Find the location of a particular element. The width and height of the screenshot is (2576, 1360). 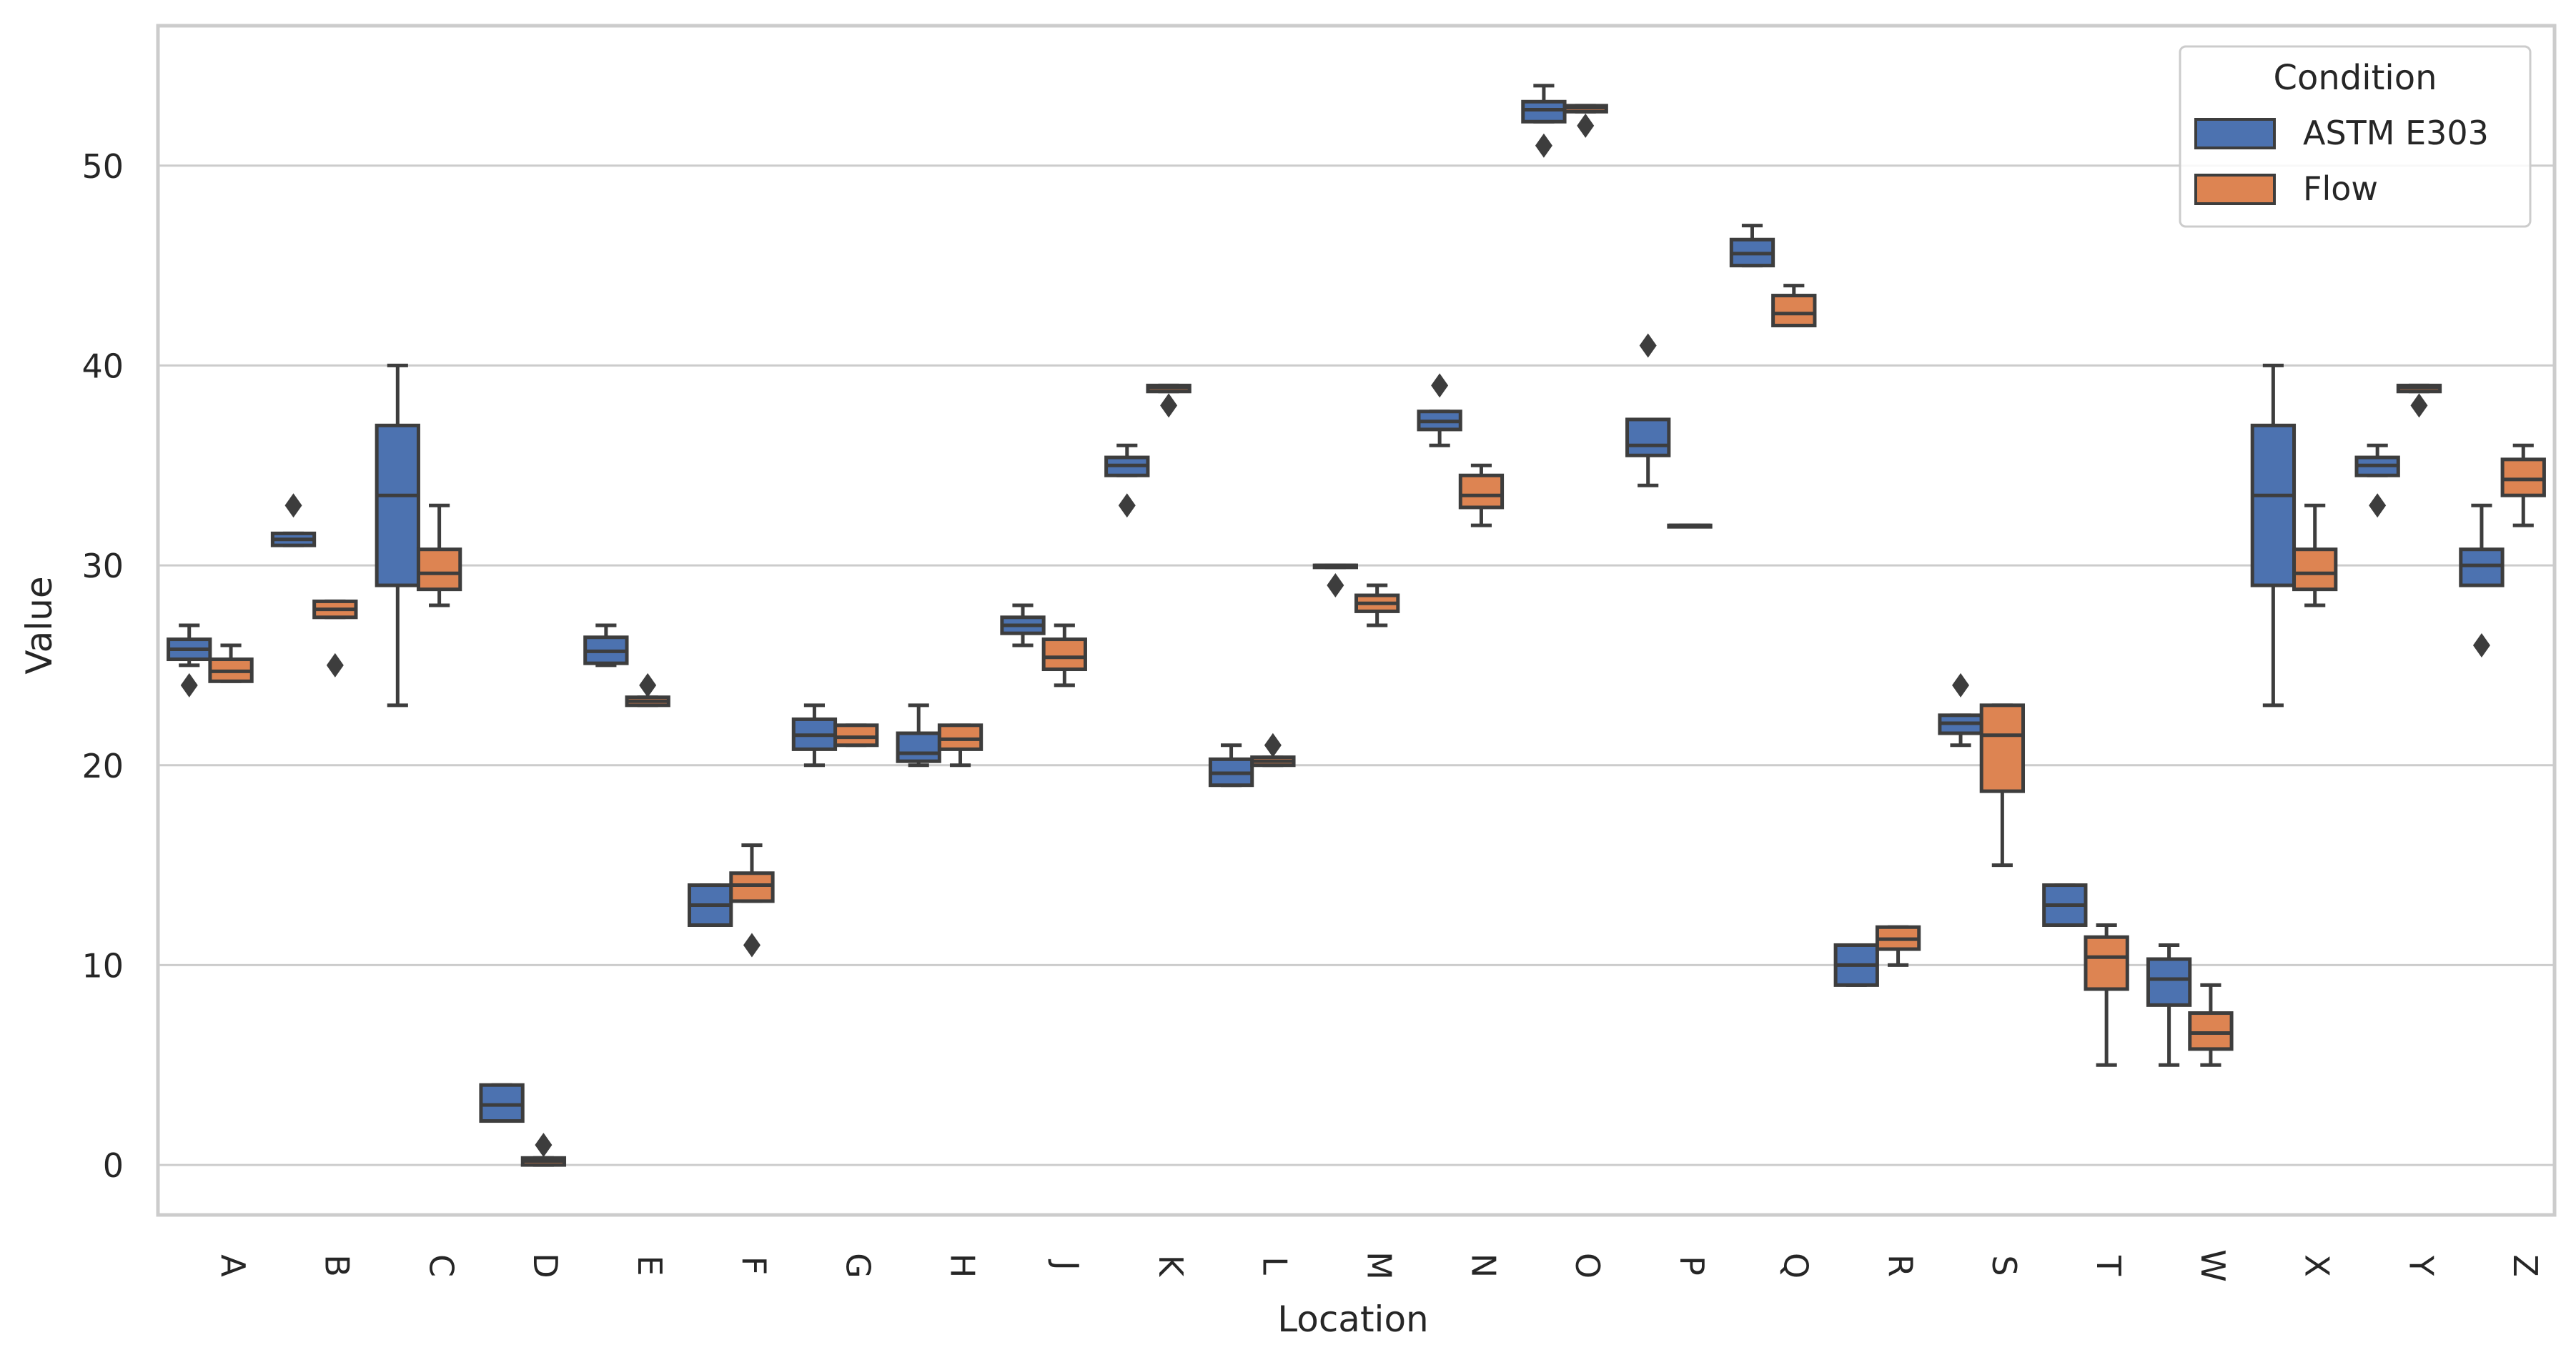

x-tick-label: K is located at coordinates (1170, 1266).